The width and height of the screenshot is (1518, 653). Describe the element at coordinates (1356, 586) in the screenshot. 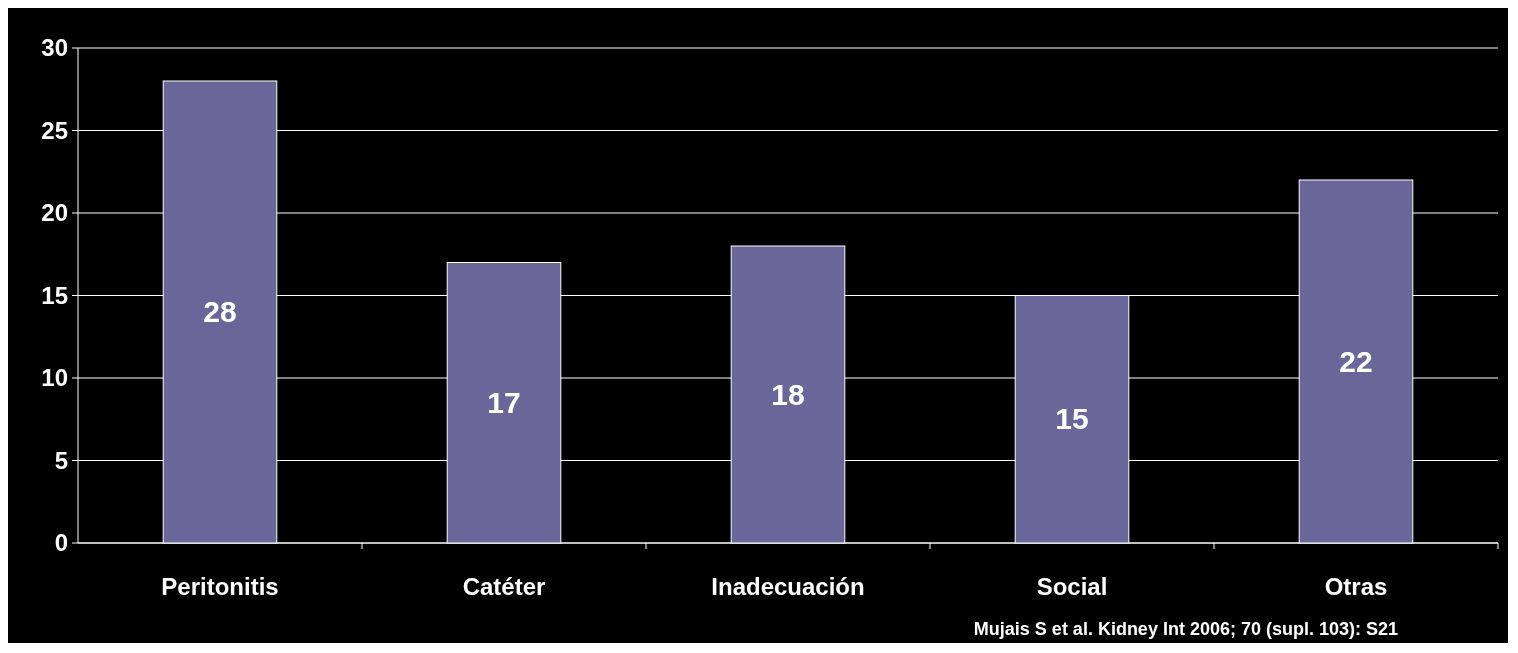

I see `x-tick-label: Otras` at that location.